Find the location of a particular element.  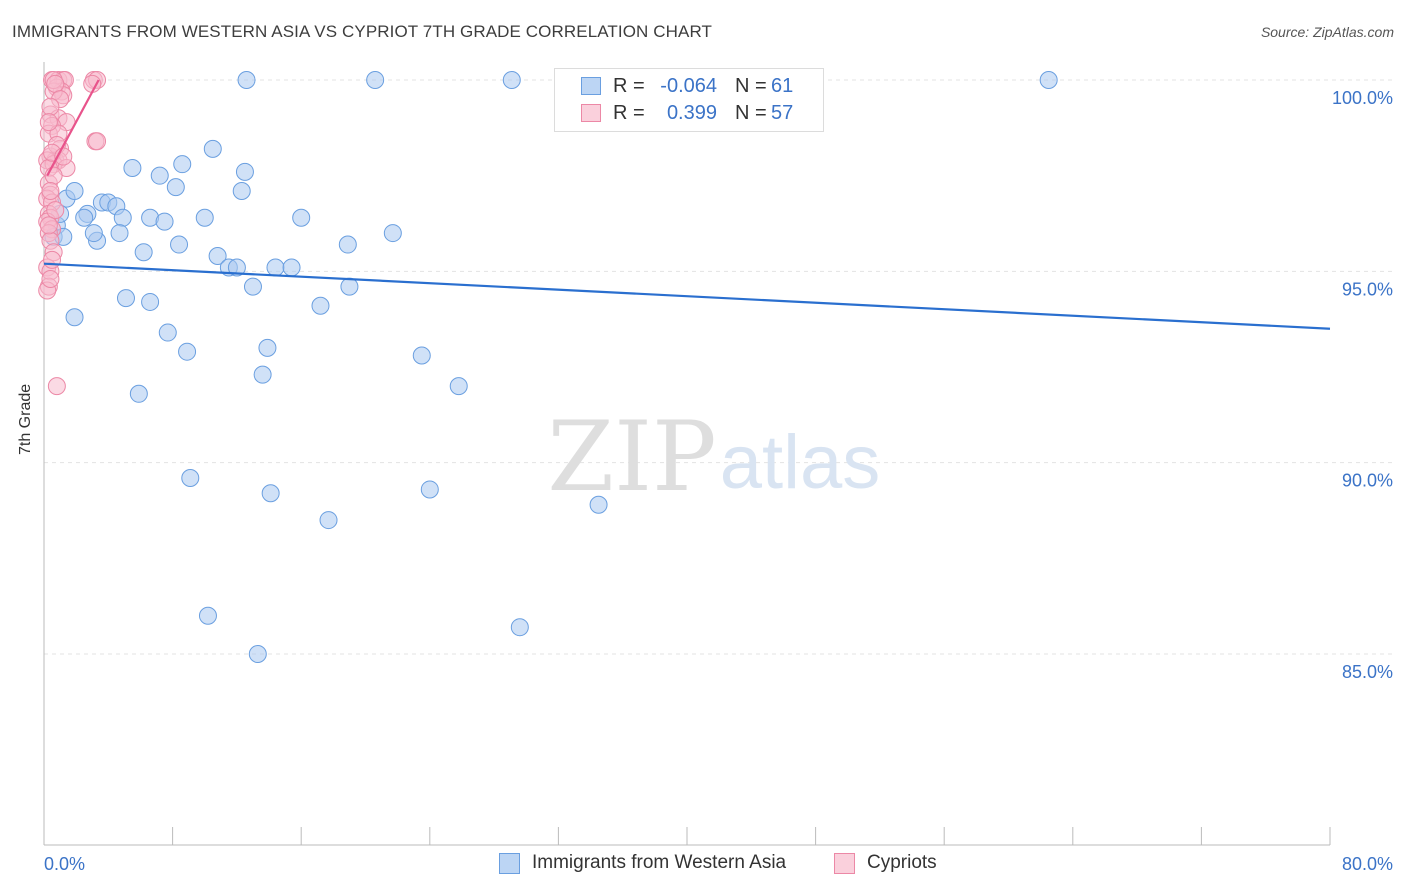

y-tick-label: 90.0% is located at coordinates (1367, 481).